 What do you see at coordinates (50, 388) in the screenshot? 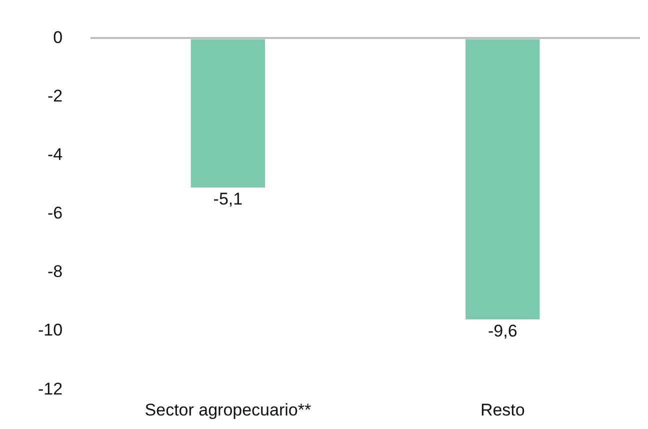
I see `y-tick-label: -12` at bounding box center [50, 388].